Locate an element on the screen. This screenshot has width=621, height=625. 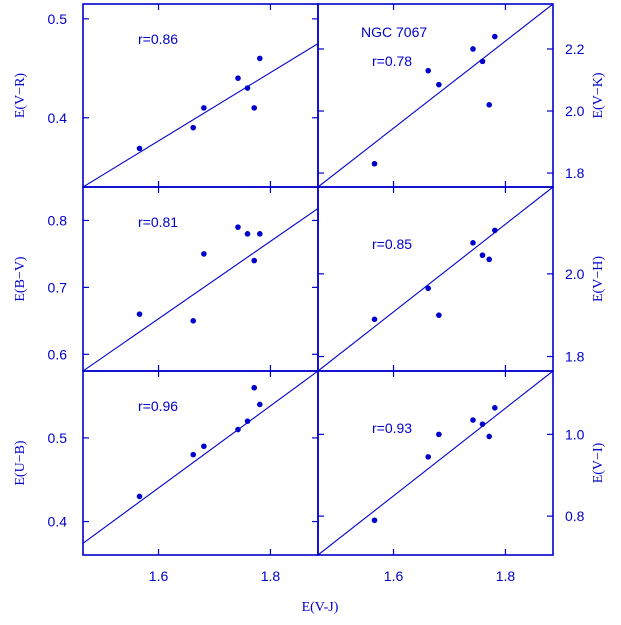
correlation-annotation: r=0.85 is located at coordinates (392, 244).